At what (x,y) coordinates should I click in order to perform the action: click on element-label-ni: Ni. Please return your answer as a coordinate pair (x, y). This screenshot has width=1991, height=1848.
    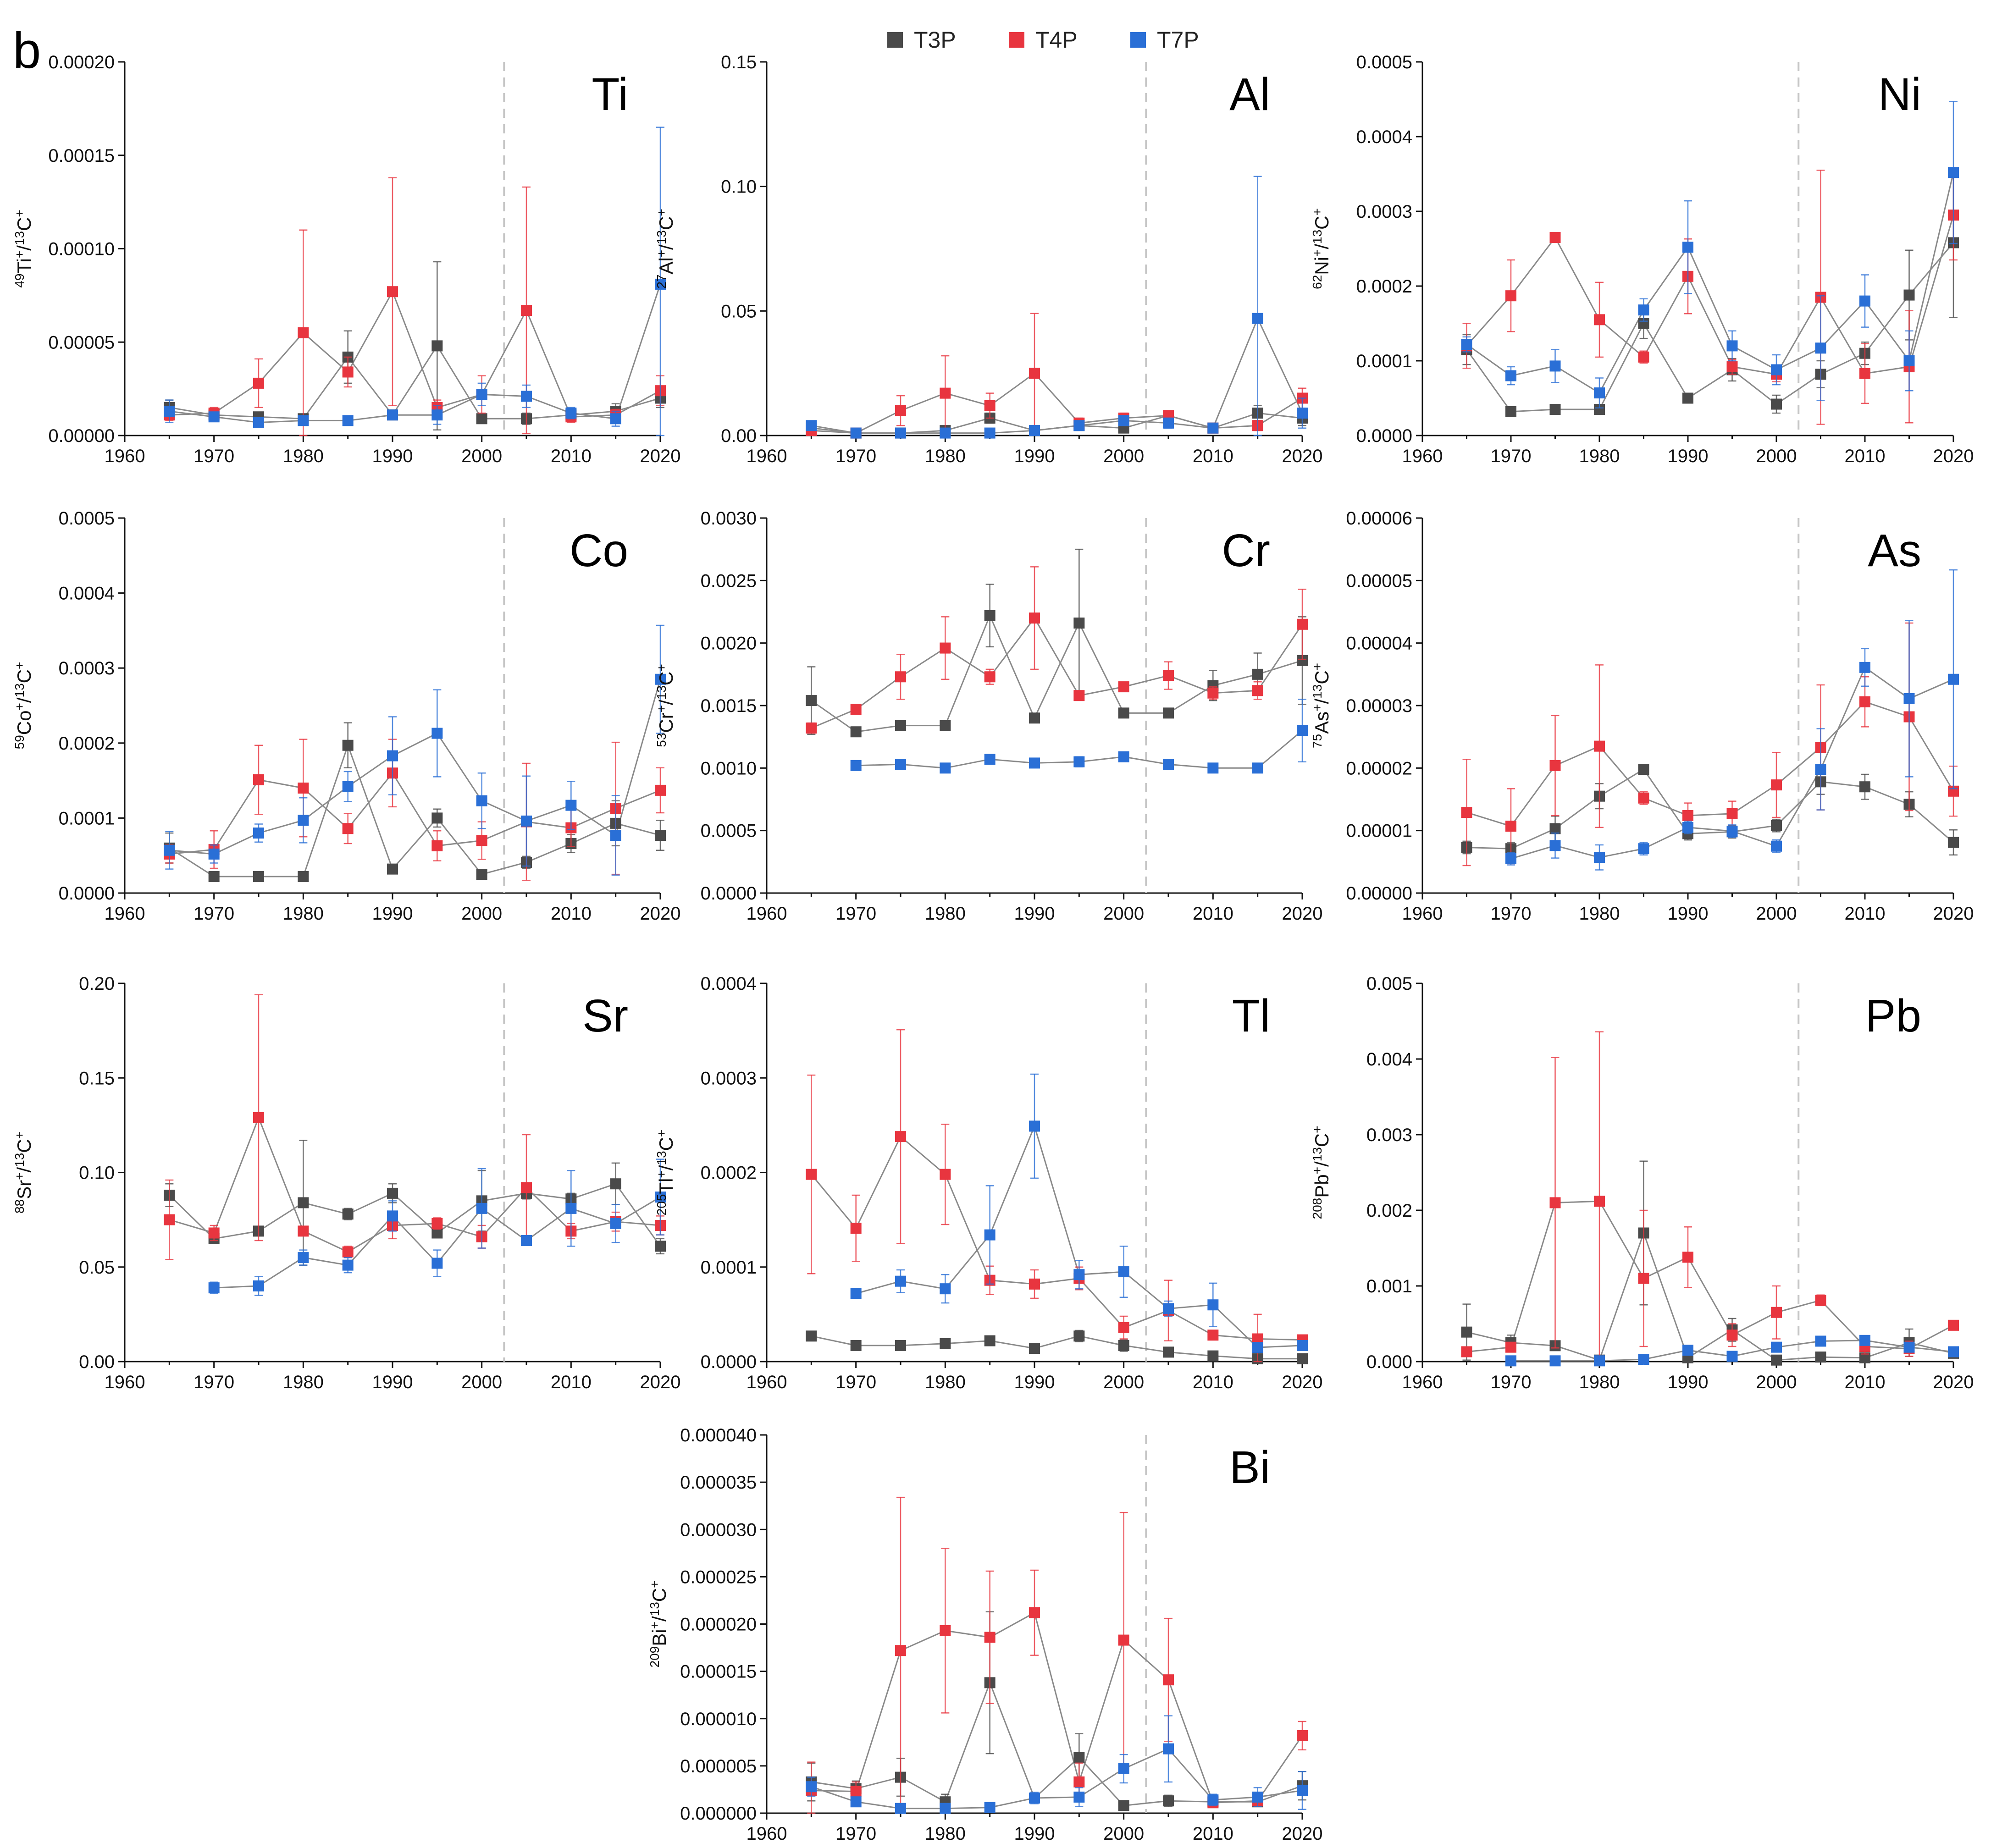
    Looking at the image, I should click on (1899, 95).